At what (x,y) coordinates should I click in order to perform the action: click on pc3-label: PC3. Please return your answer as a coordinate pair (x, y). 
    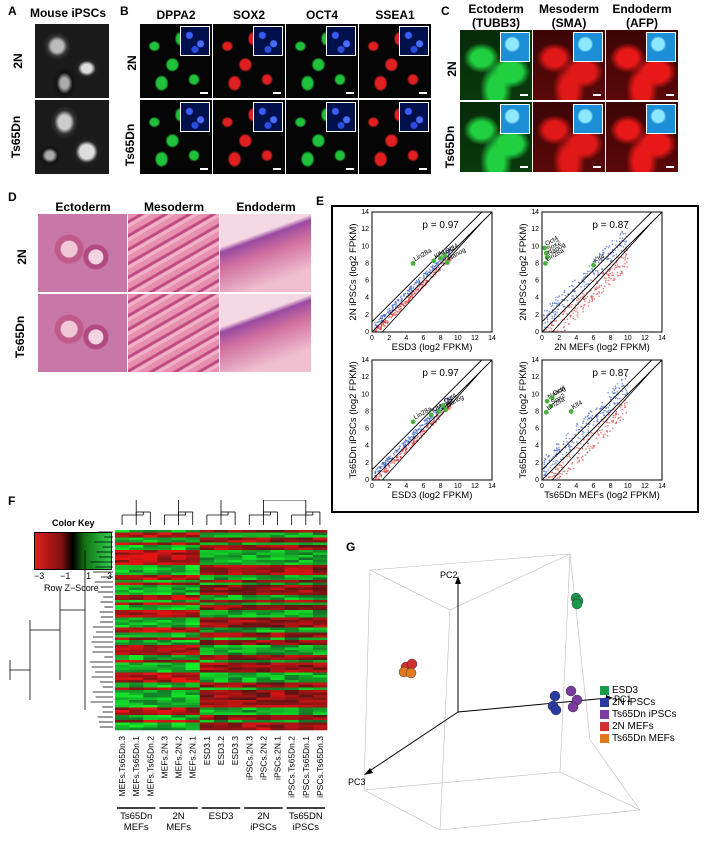
    Looking at the image, I should click on (357, 782).